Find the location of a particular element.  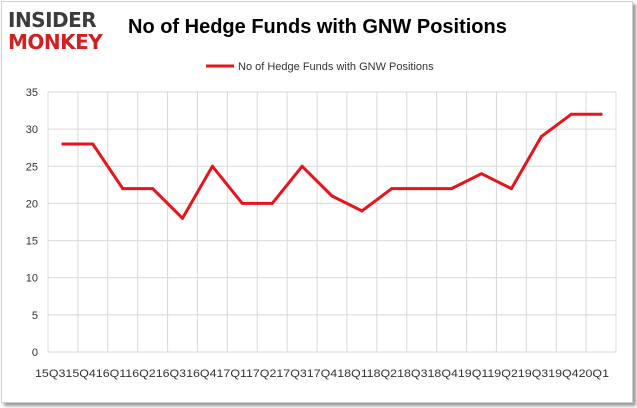

data-point-2019Q3 is located at coordinates (541, 137).